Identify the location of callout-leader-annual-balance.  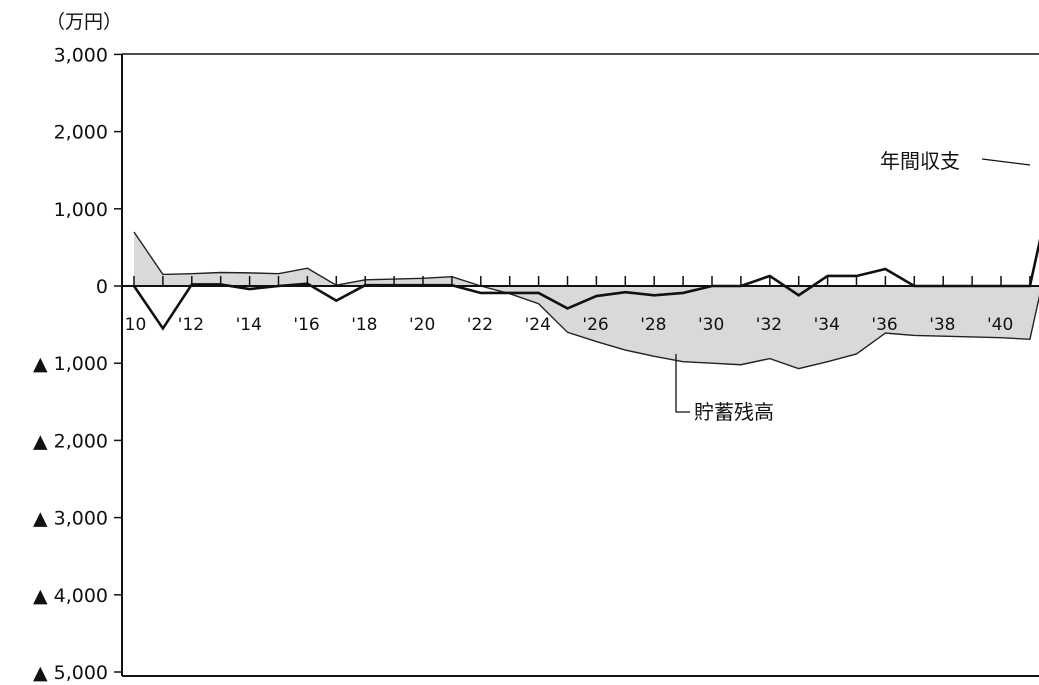
(1006, 162).